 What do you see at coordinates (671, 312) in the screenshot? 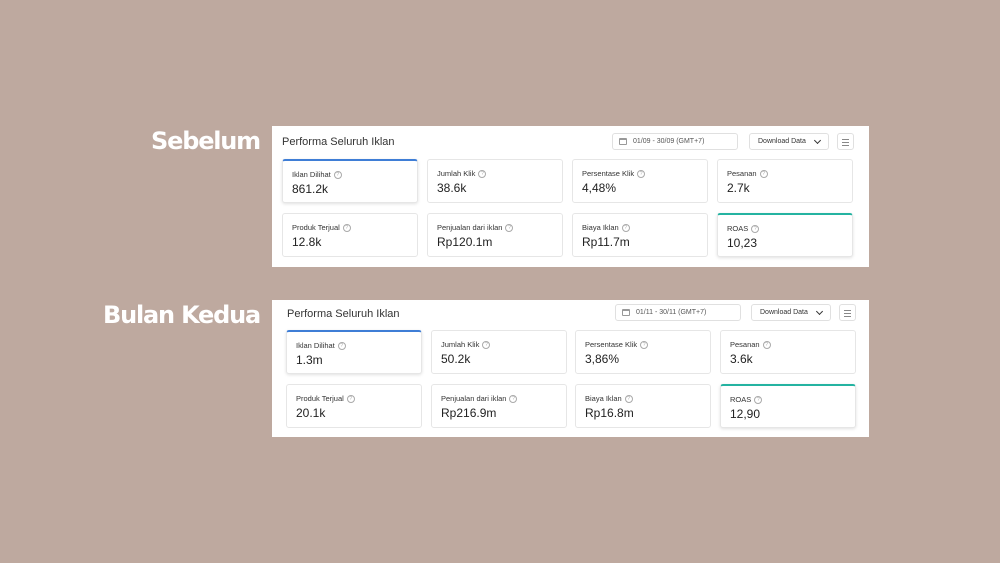
I see `date-range-text: 01/11 - 30/11 (GMT+7)` at bounding box center [671, 312].